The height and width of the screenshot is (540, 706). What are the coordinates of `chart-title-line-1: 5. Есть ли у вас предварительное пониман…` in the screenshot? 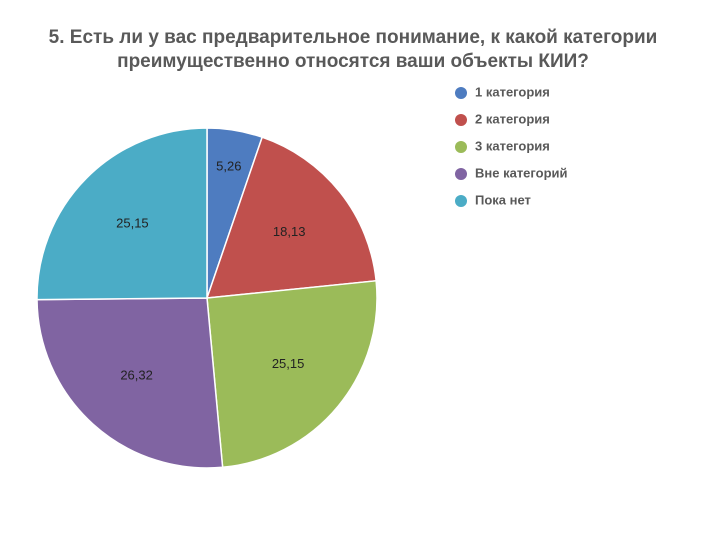 It's located at (353, 37).